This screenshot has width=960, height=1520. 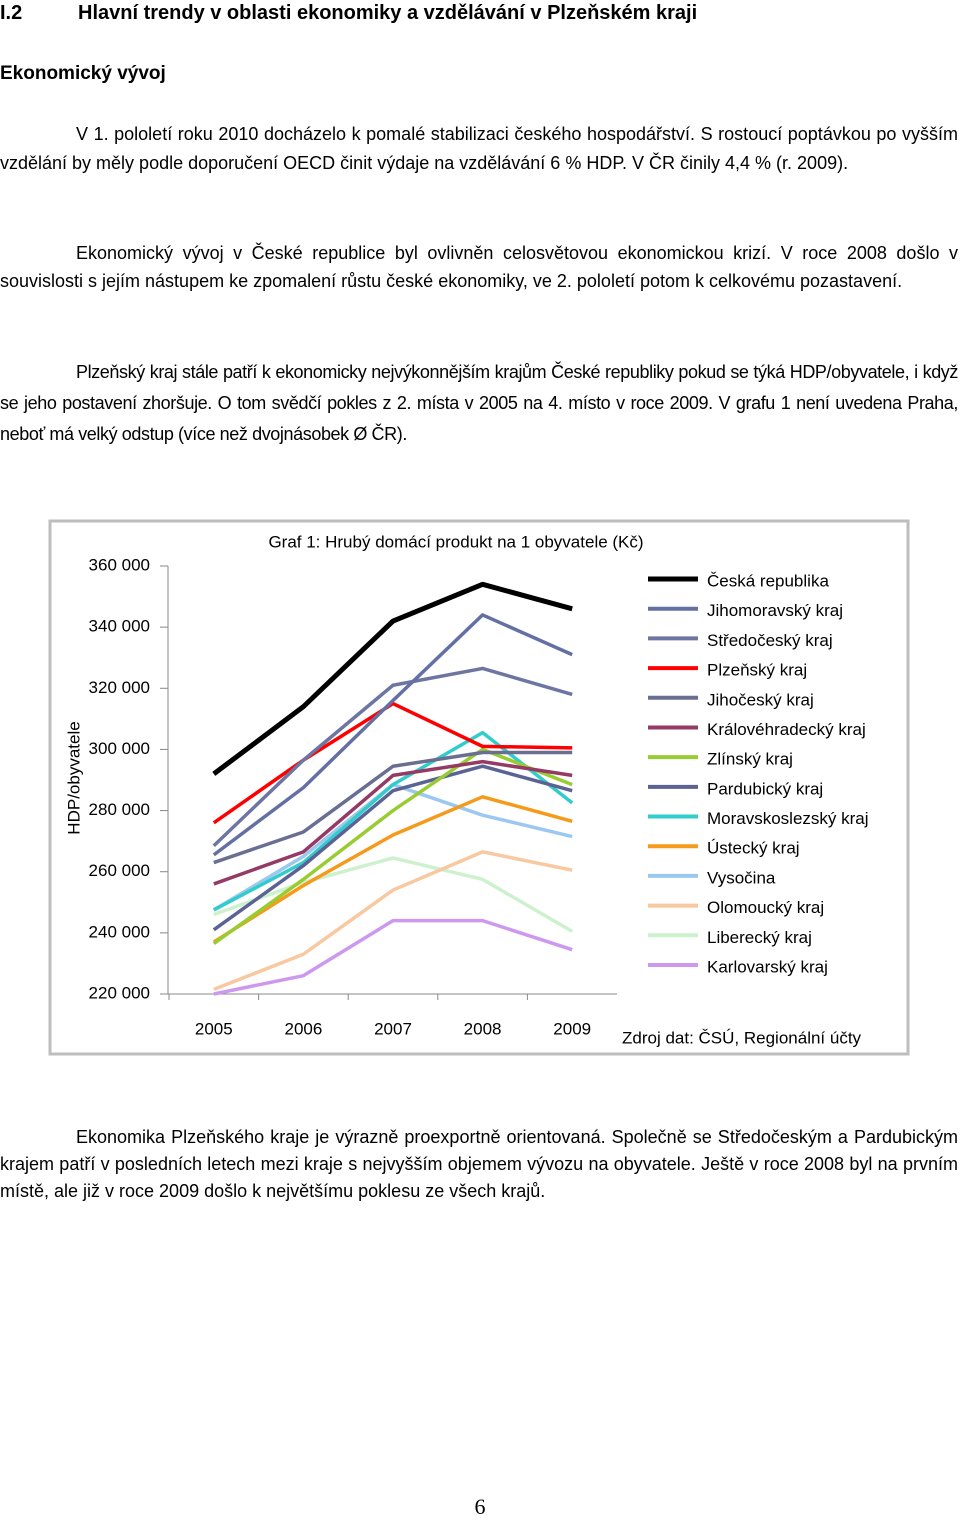 I want to click on legend-label: Moravskoslezský kraj, so click(x=788, y=818).